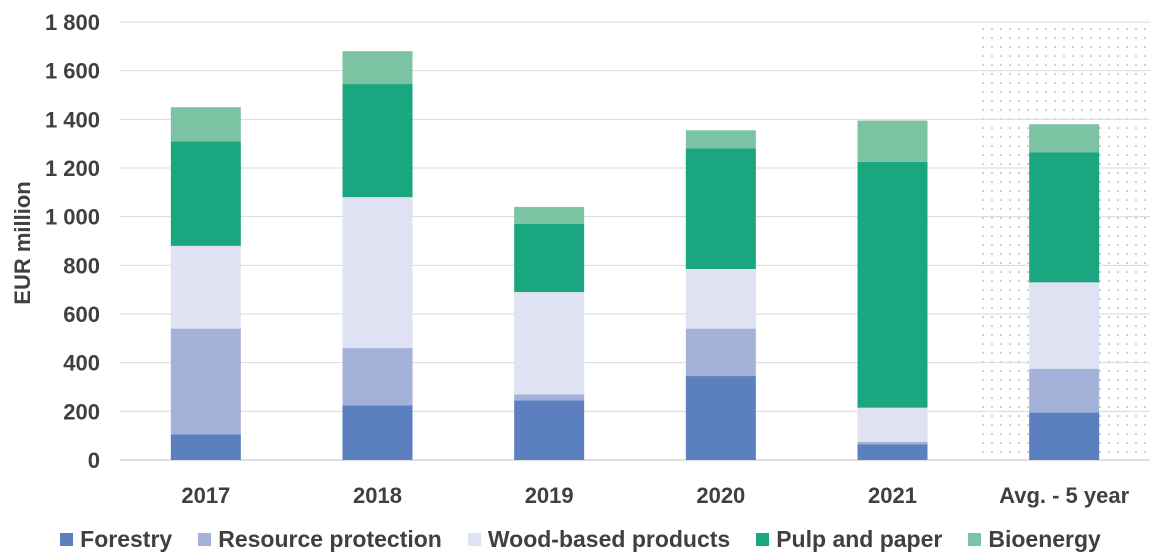  Describe the element at coordinates (81, 363) in the screenshot. I see `y-tick-label: 400` at that location.